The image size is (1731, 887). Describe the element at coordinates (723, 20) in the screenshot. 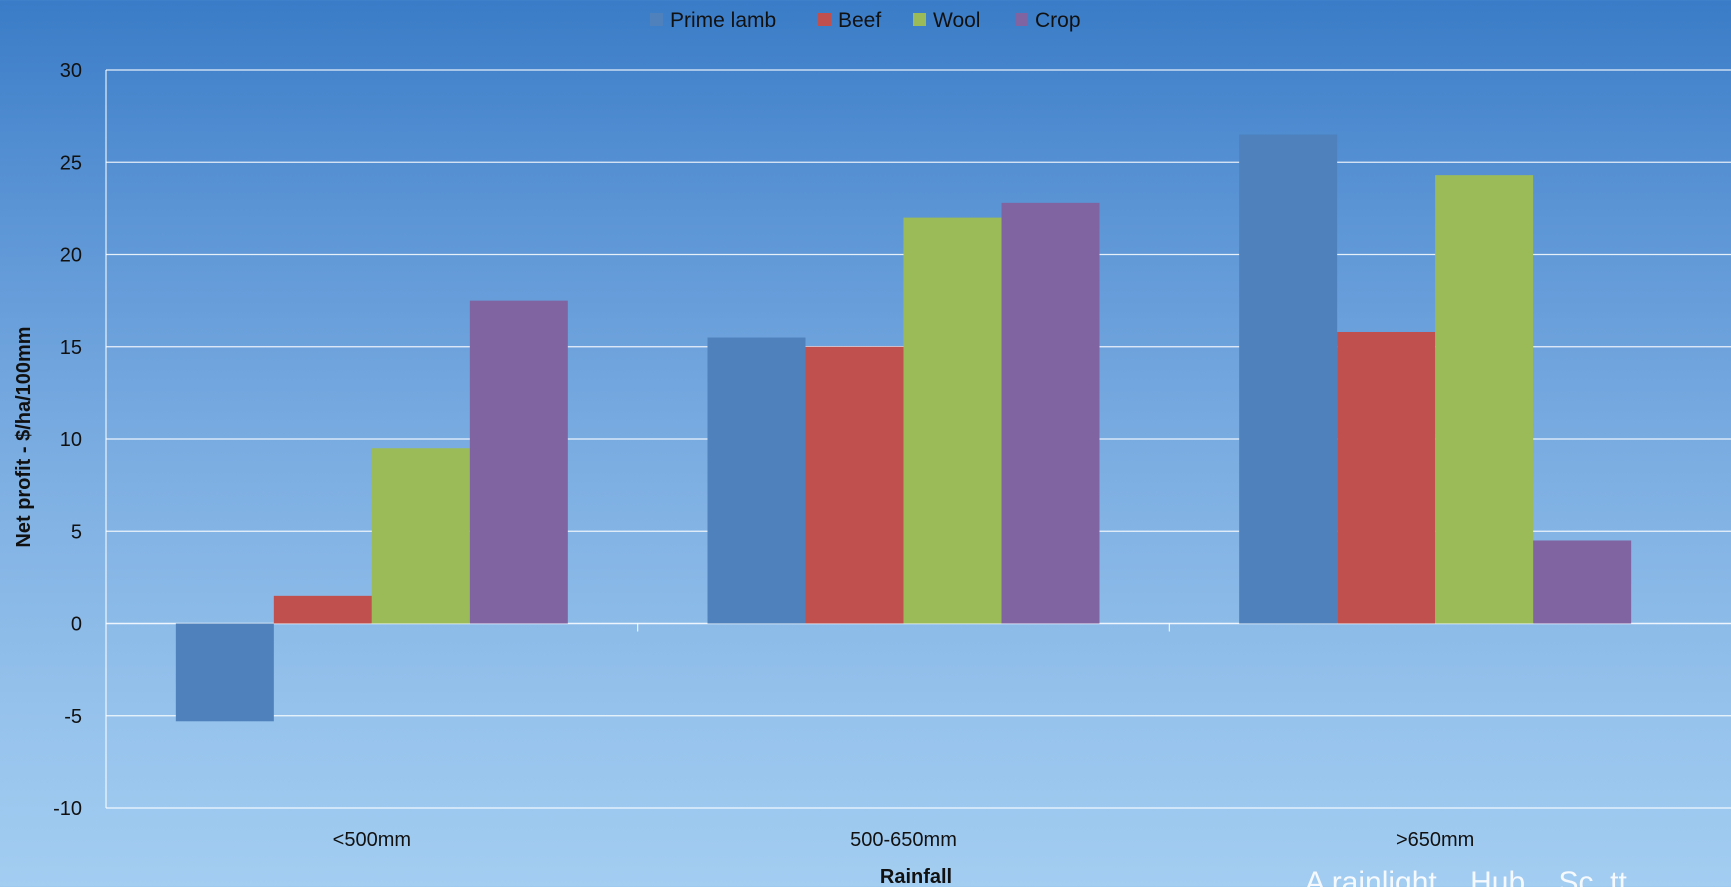

I see `legend-label: Prime lamb` at that location.